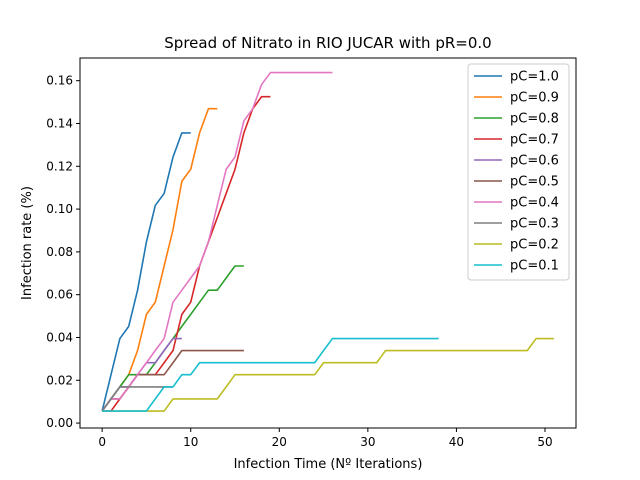 The height and width of the screenshot is (480, 640). Describe the element at coordinates (279, 442) in the screenshot. I see `x-tick-label-2: 20` at that location.